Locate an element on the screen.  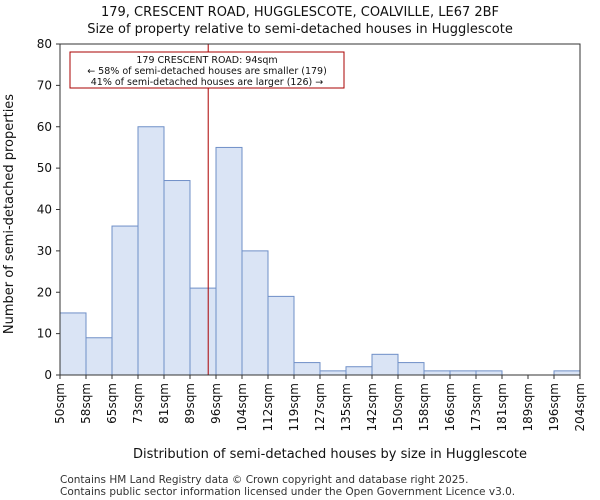
x-tick-label: 50sqm is located at coordinates (60, 403).